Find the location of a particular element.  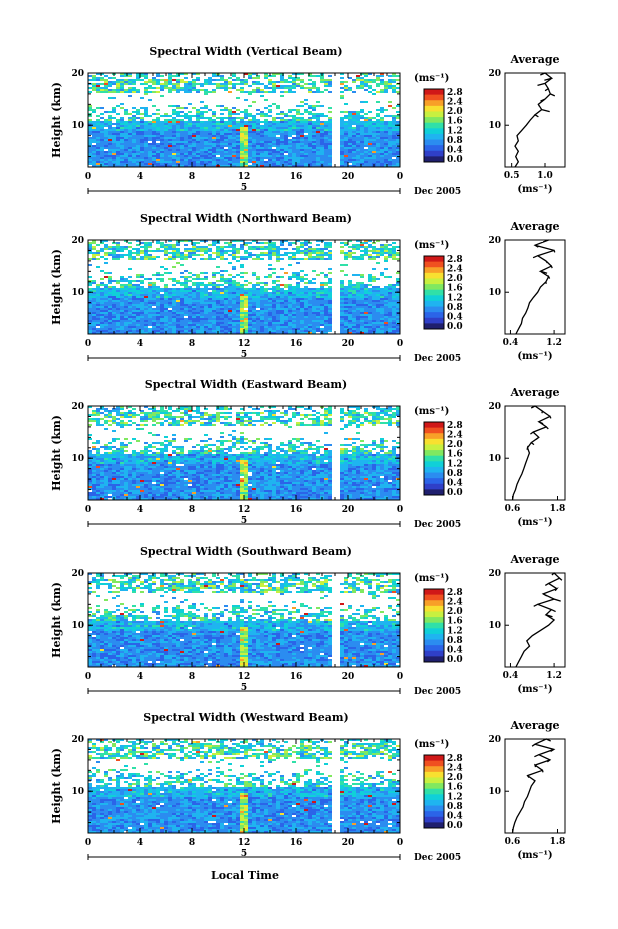

y-axis-label: Height (km) is located at coordinates (56, 786).